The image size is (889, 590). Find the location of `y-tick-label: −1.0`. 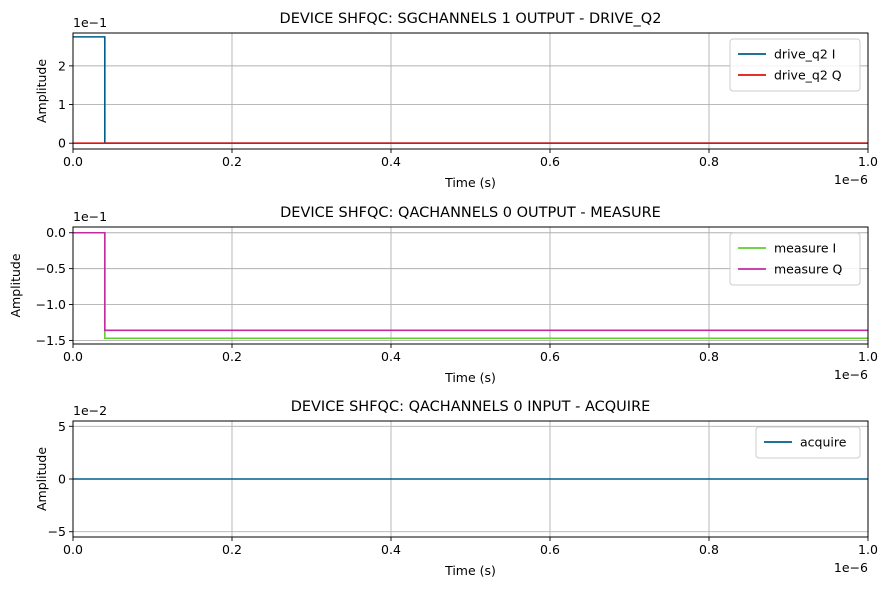

y-tick-label: −1.0 is located at coordinates (51, 304).